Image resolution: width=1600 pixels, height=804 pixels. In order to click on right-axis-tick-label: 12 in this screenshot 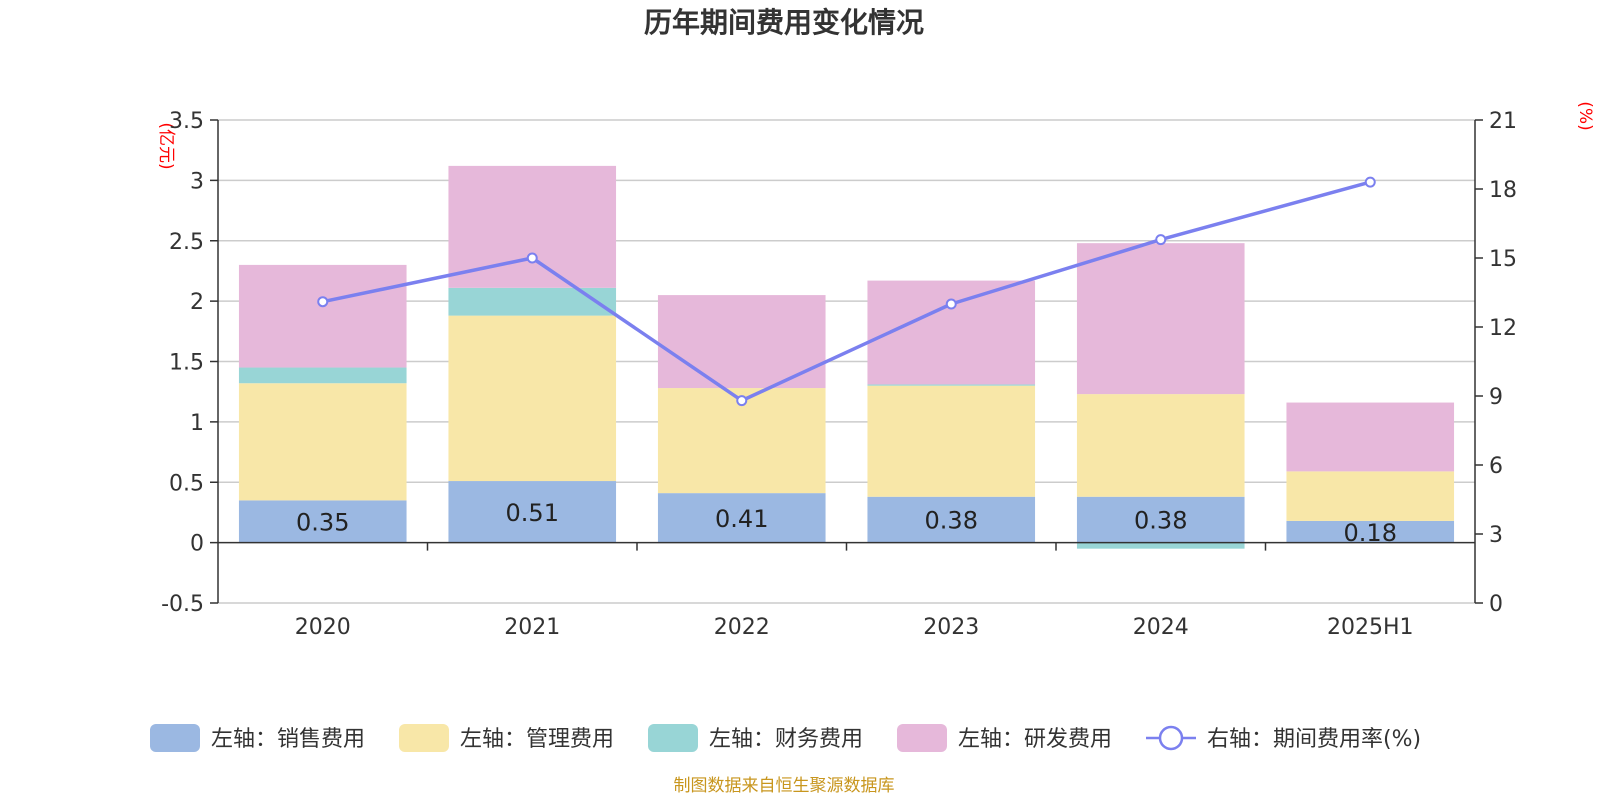, I will do `click(1503, 328)`.